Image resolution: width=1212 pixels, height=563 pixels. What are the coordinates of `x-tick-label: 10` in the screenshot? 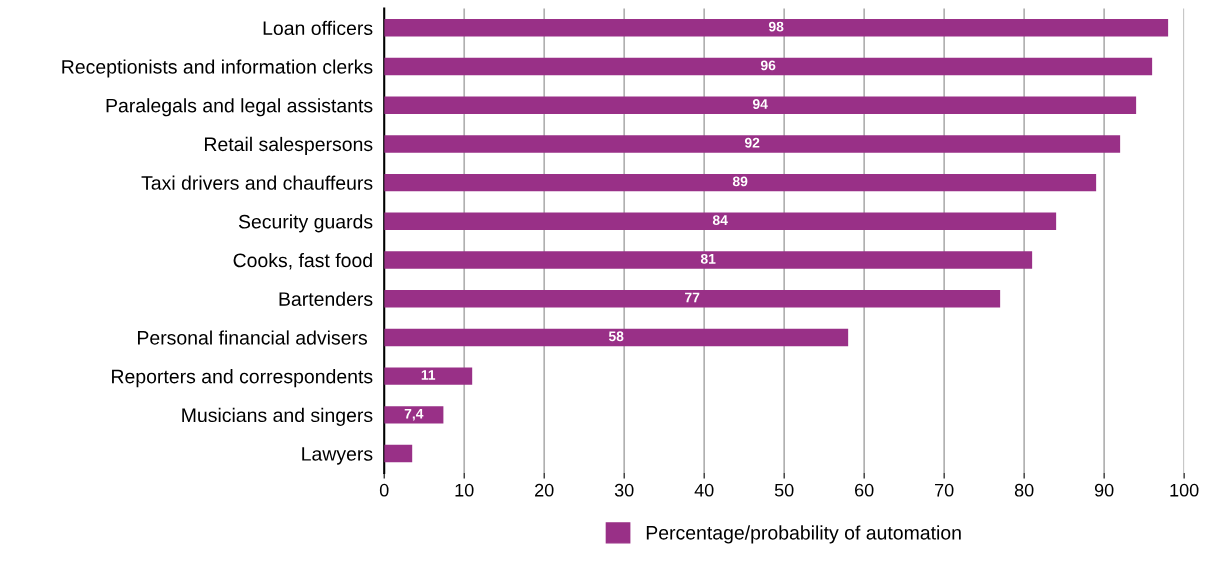 It's located at (464, 490).